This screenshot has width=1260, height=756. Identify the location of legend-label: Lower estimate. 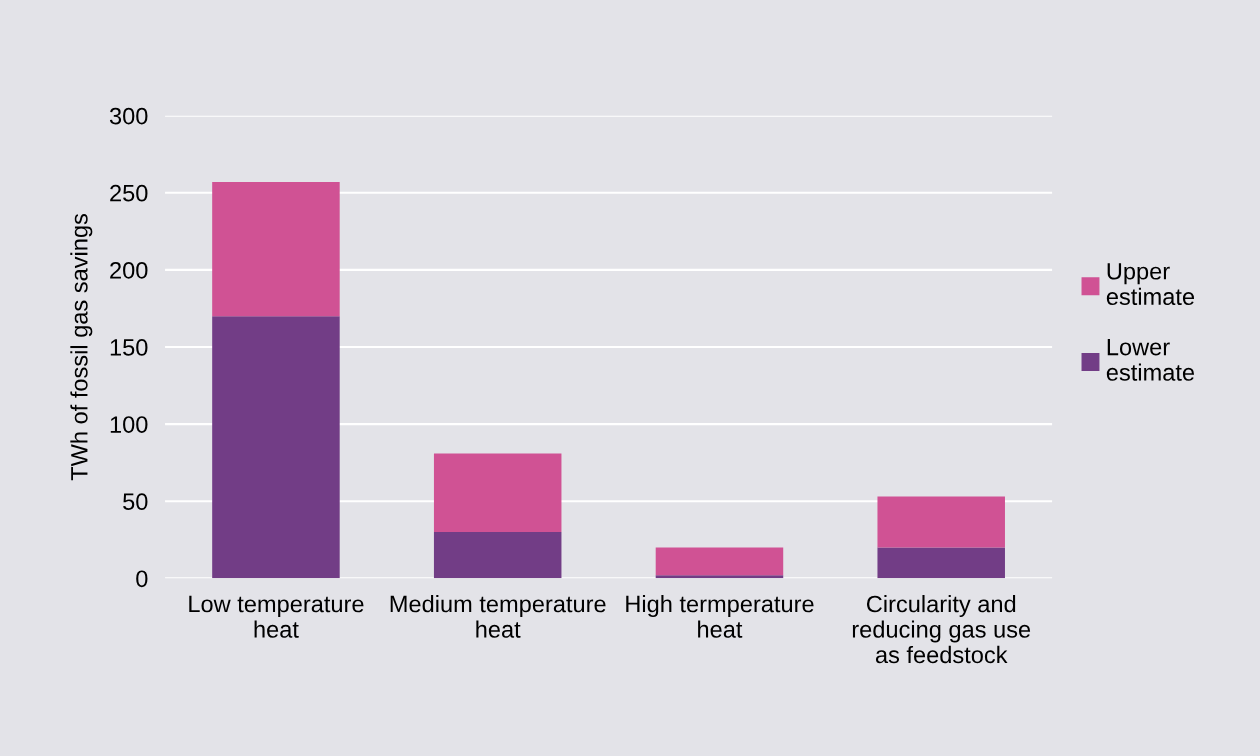
(1150, 359).